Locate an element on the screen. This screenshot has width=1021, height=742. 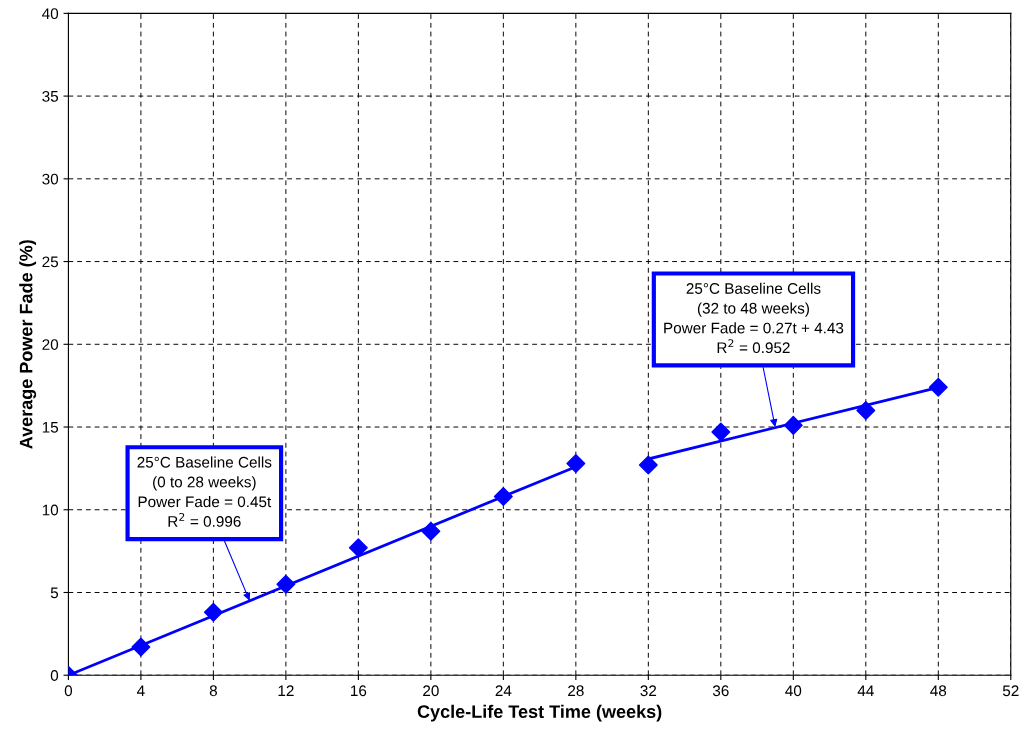
y-tick-label: 40 is located at coordinates (50, 14).